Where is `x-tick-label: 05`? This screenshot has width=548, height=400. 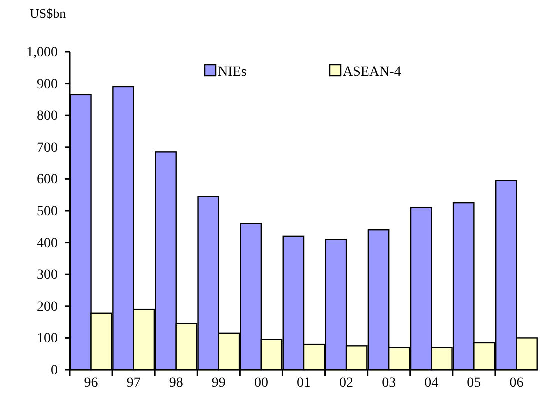
x-tick-label: 05 is located at coordinates (474, 383).